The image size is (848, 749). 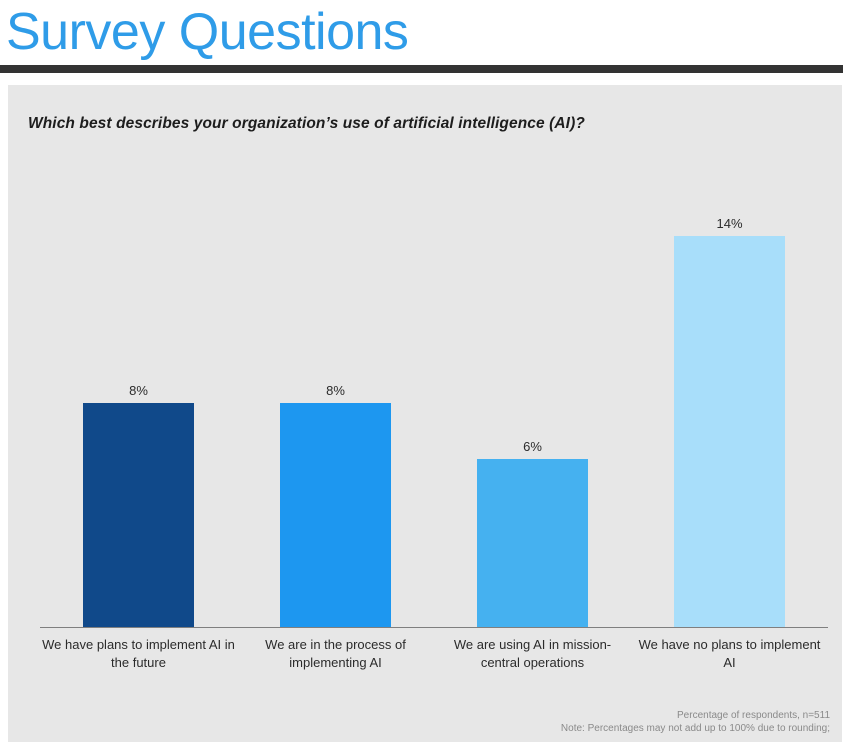 I want to click on category-label: We are in the process of implementing AI, so click(x=335, y=653).